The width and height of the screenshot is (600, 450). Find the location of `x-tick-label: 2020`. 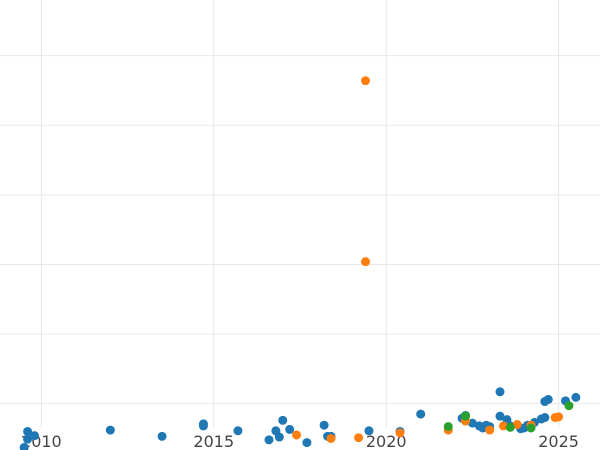

x-tick-label: 2020 is located at coordinates (386, 441).